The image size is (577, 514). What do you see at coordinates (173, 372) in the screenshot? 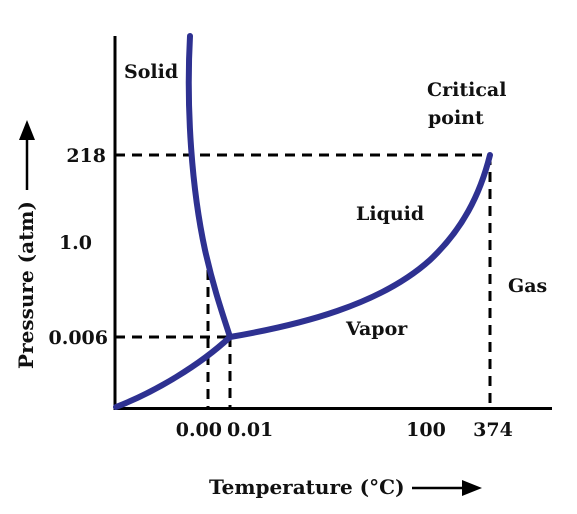
I see `solid-vapor-boundary` at bounding box center [173, 372].